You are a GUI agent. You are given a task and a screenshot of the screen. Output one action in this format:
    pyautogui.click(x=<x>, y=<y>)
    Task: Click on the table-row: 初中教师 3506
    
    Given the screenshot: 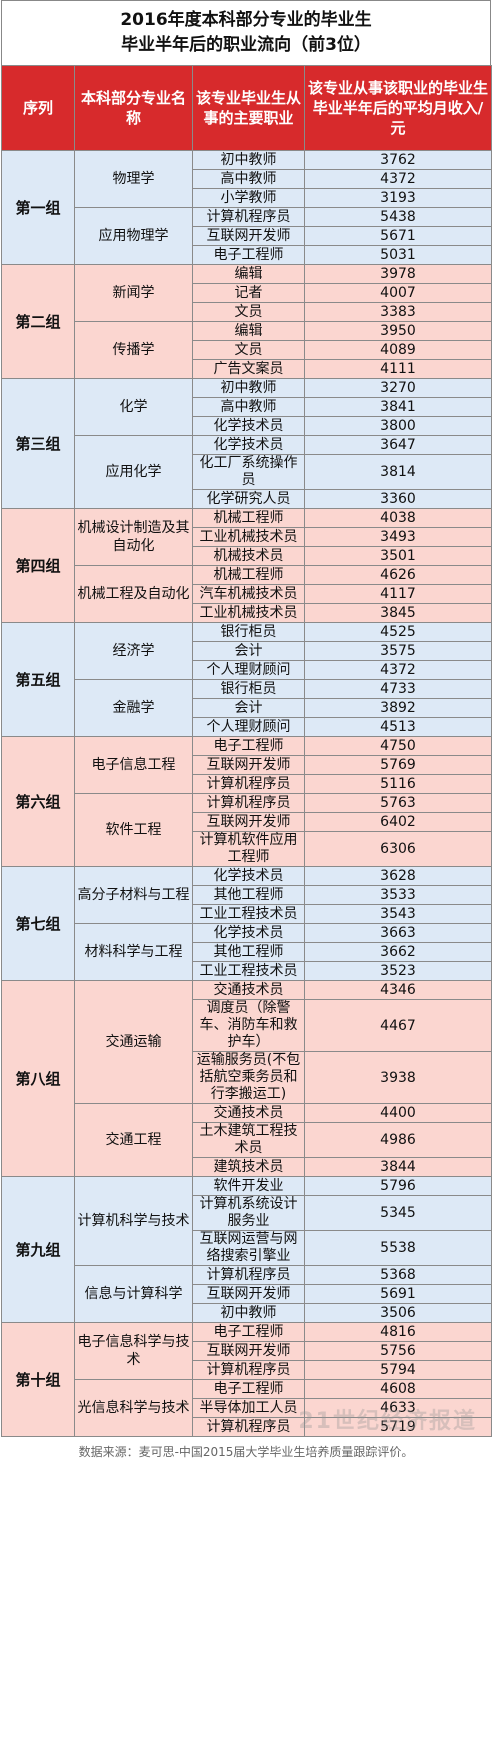 What is the action you would take?
    pyautogui.click(x=247, y=1313)
    